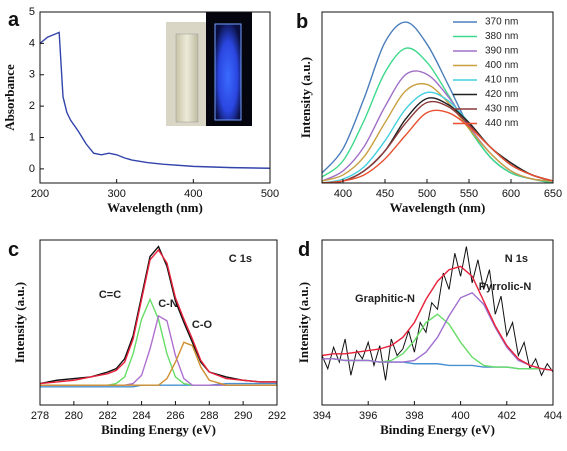  I want to click on x-tick-label: 600, so click(511, 194).